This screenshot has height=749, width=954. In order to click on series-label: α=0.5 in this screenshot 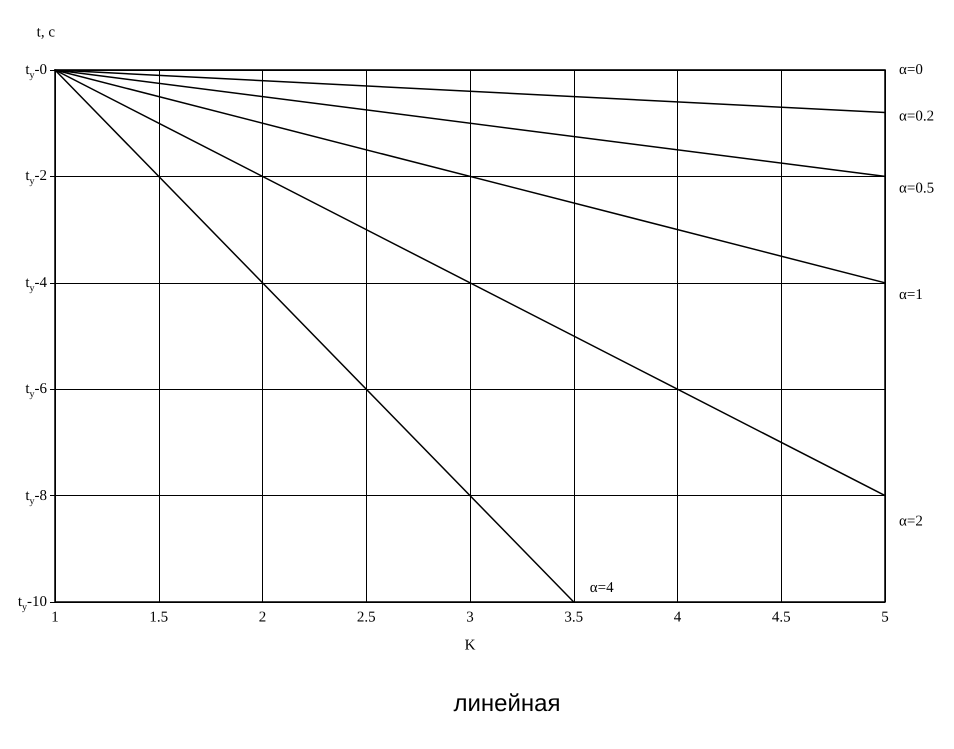, I will do `click(916, 188)`.